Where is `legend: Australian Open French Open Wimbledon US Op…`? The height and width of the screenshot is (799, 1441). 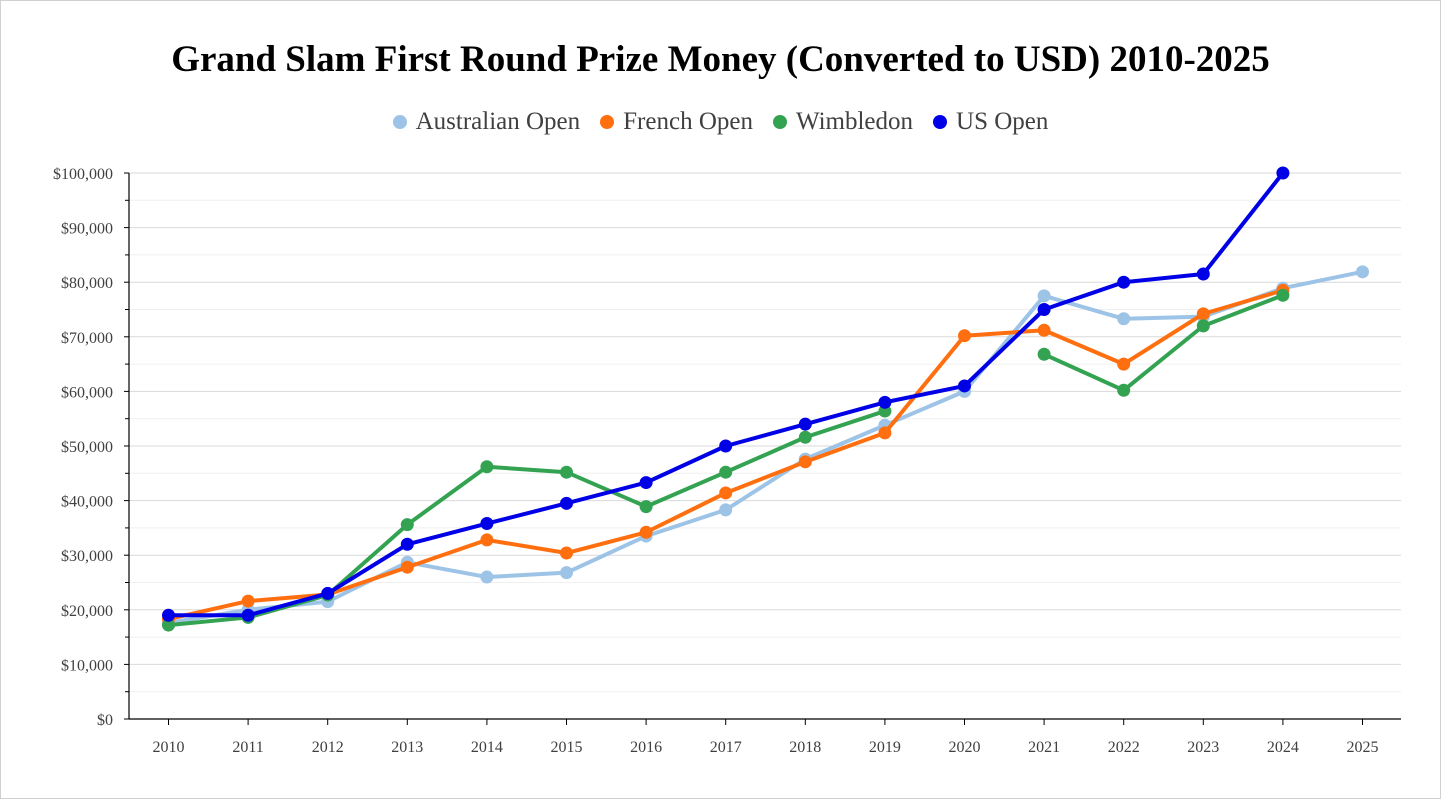 legend: Australian Open French Open Wimbledon US Op… is located at coordinates (720, 122).